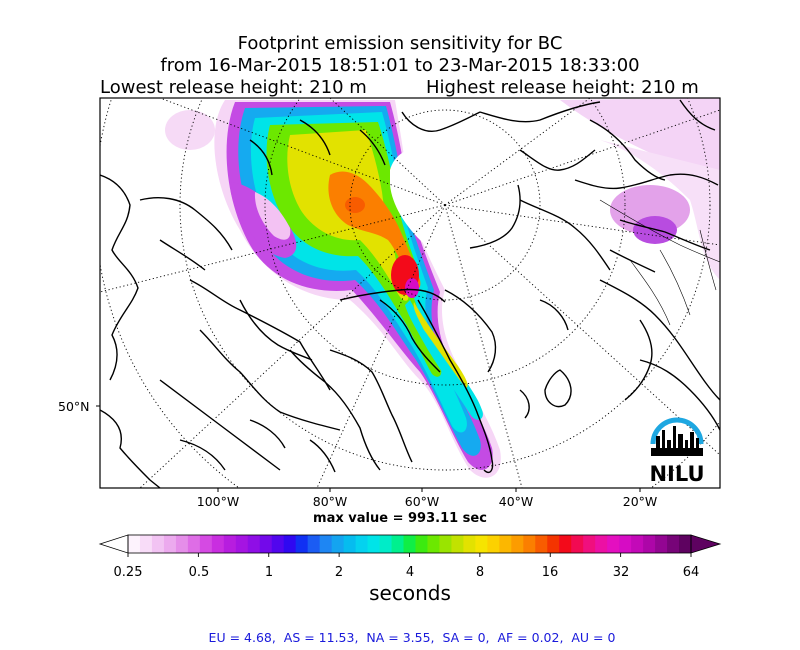 This screenshot has height=650, width=800. What do you see at coordinates (410, 572) in the screenshot?
I see `colorbar-tick-label: 4` at bounding box center [410, 572].